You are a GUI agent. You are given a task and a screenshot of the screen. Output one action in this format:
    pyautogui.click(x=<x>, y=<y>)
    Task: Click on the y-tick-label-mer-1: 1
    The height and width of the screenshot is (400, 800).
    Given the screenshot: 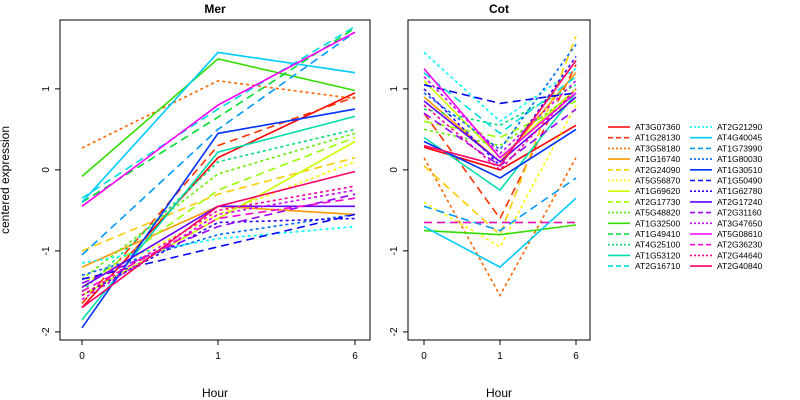 What is the action you would take?
    pyautogui.click(x=46, y=89)
    